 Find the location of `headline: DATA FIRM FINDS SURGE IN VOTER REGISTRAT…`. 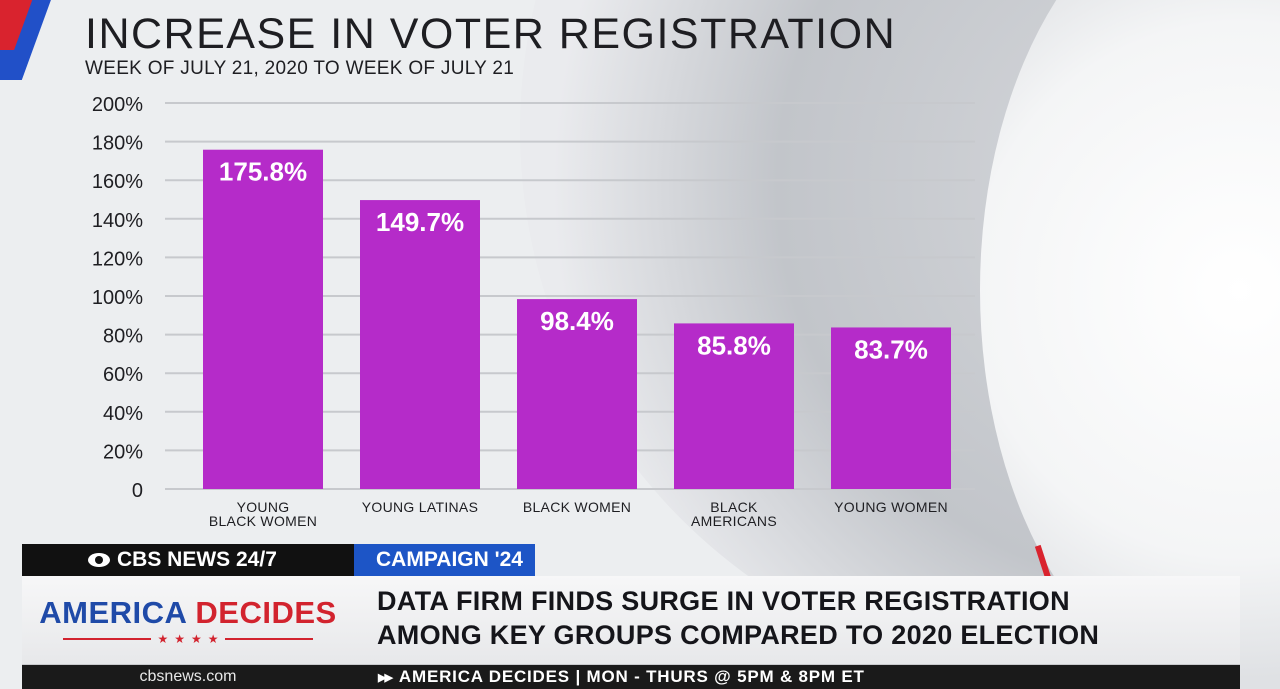

headline: DATA FIRM FINDS SURGE IN VOTER REGISTRAT… is located at coordinates (802, 618).